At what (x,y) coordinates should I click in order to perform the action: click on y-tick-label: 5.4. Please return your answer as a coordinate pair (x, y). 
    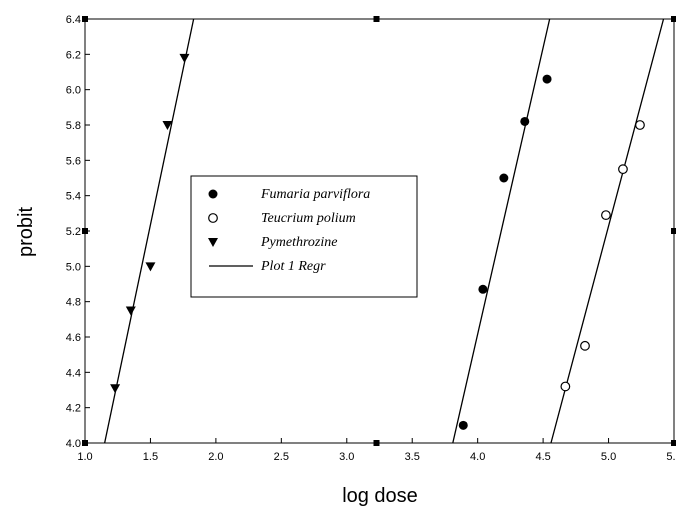
    Looking at the image, I should click on (73, 197).